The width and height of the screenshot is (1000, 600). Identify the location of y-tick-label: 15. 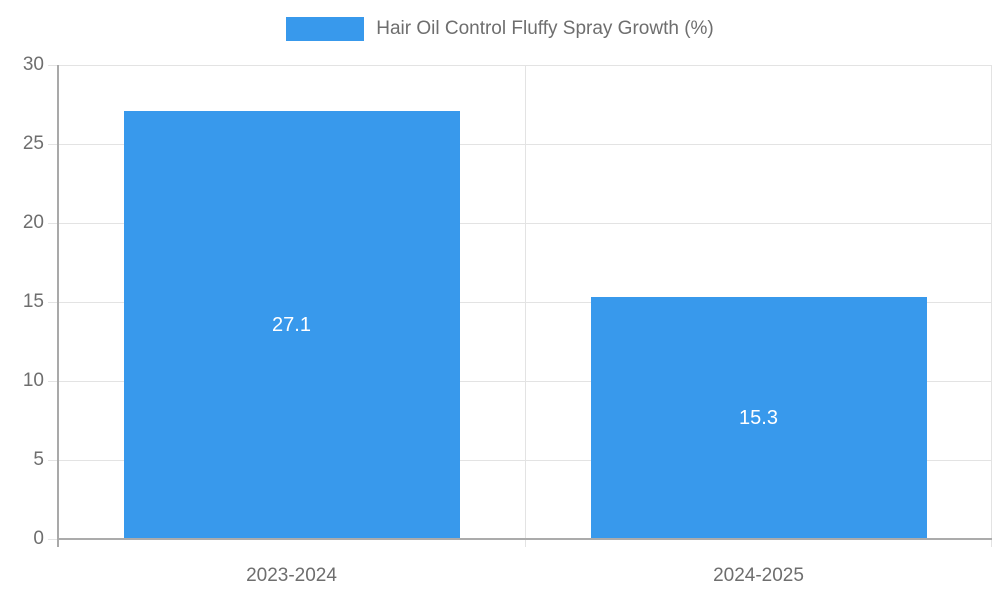
(33, 301).